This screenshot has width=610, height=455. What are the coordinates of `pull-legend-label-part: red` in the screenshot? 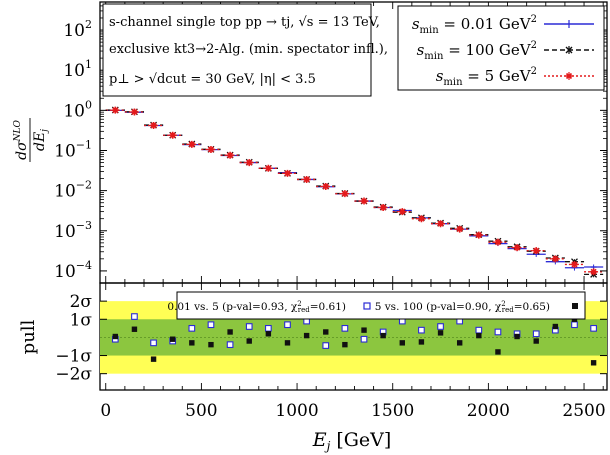 It's located at (508, 310).